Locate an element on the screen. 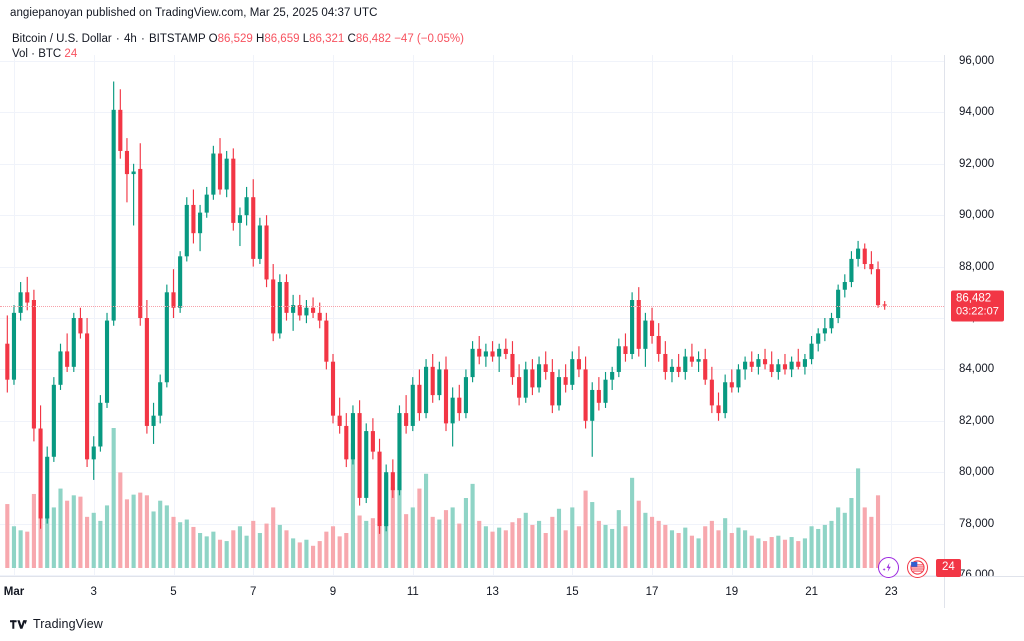 The height and width of the screenshot is (641, 1024). legend-low-label: L is located at coordinates (306, 39).